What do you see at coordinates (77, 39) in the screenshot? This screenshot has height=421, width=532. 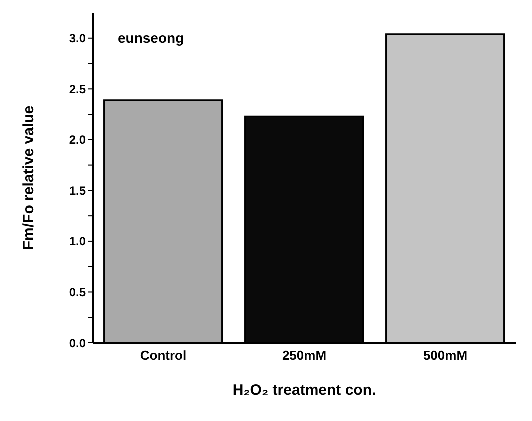 I see `y-tick-label: 3.0` at bounding box center [77, 39].